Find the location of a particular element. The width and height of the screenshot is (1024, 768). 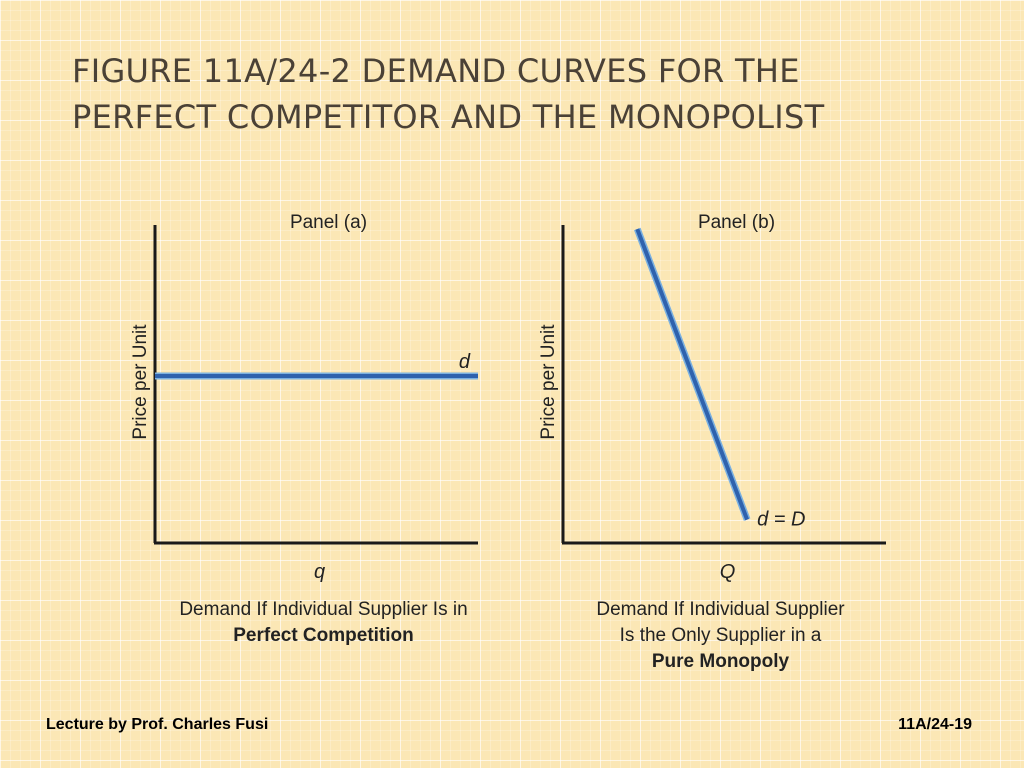

slide-title-line-1: FIGURE 11A/24-2 DEMAND CURVES FOR THE is located at coordinates (436, 71).